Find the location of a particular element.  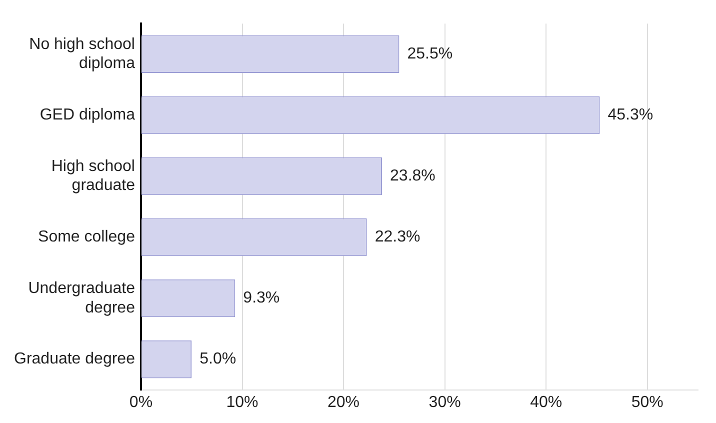

data-label: 23.8% is located at coordinates (413, 176).